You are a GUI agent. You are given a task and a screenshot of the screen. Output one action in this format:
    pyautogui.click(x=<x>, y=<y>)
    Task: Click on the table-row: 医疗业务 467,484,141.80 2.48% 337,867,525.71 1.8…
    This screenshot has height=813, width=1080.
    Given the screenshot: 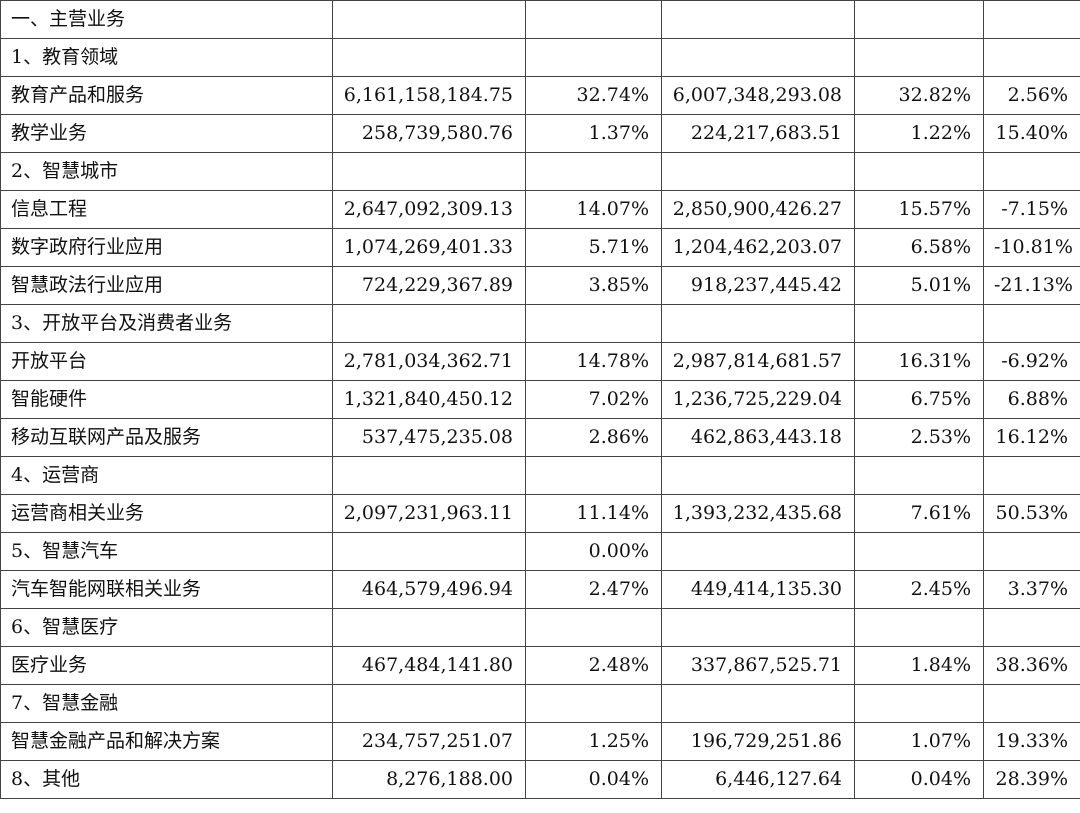 What is the action you would take?
    pyautogui.click(x=540, y=665)
    